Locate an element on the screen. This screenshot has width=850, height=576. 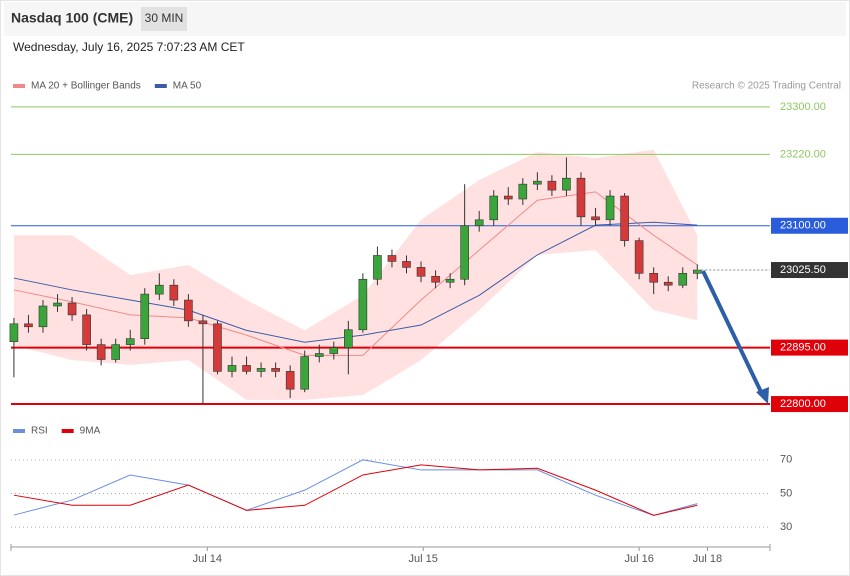
level-label: 23220.00 is located at coordinates (803, 154).